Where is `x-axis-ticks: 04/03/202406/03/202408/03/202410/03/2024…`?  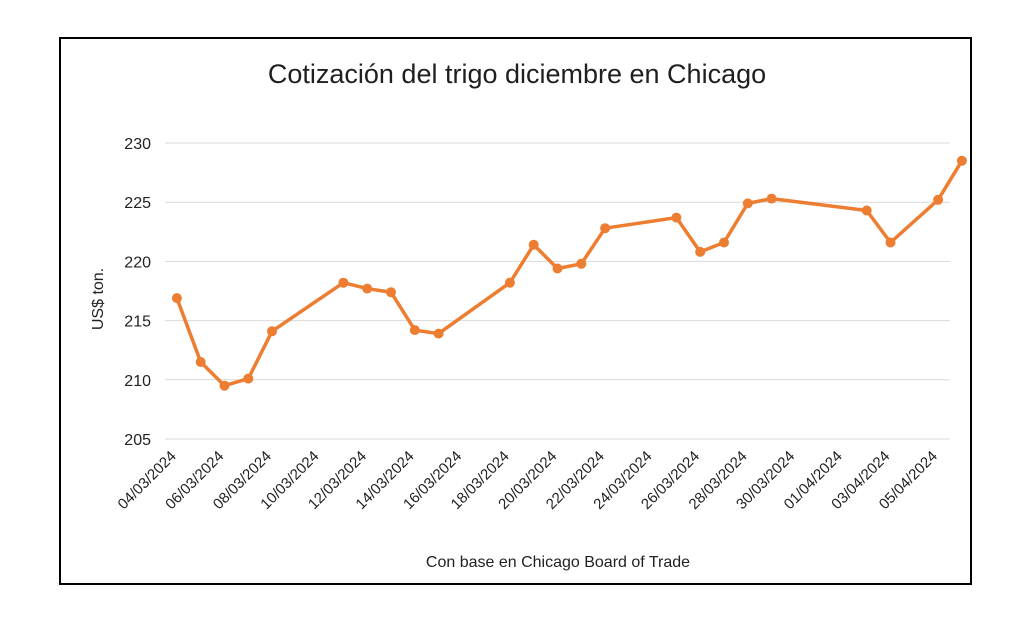 x-axis-ticks: 04/03/202406/03/202408/03/202410/03/2024… is located at coordinates (528, 480).